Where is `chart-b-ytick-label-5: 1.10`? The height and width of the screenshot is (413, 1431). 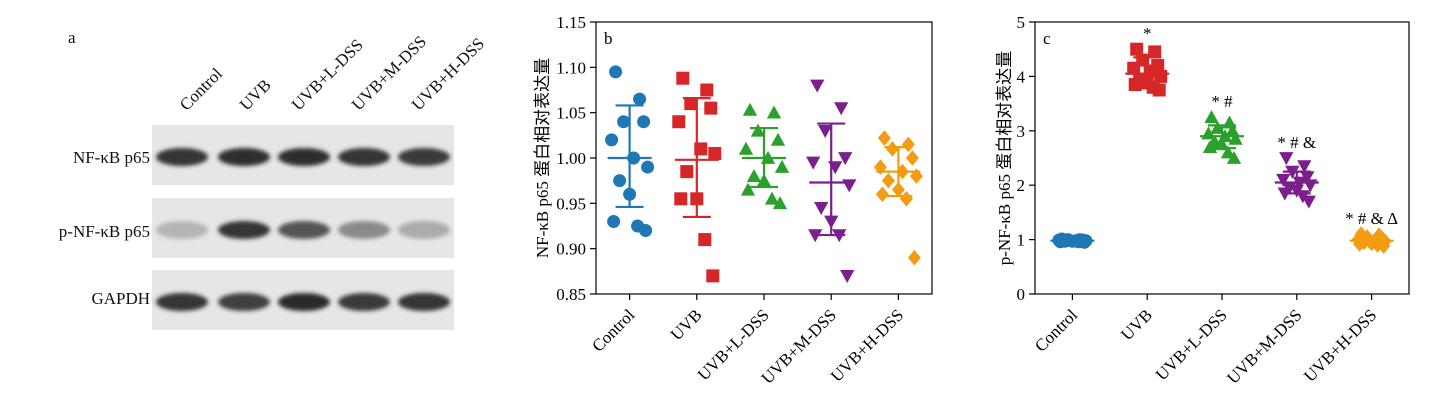
chart-b-ytick-label-5: 1.10 is located at coordinates (571, 67).